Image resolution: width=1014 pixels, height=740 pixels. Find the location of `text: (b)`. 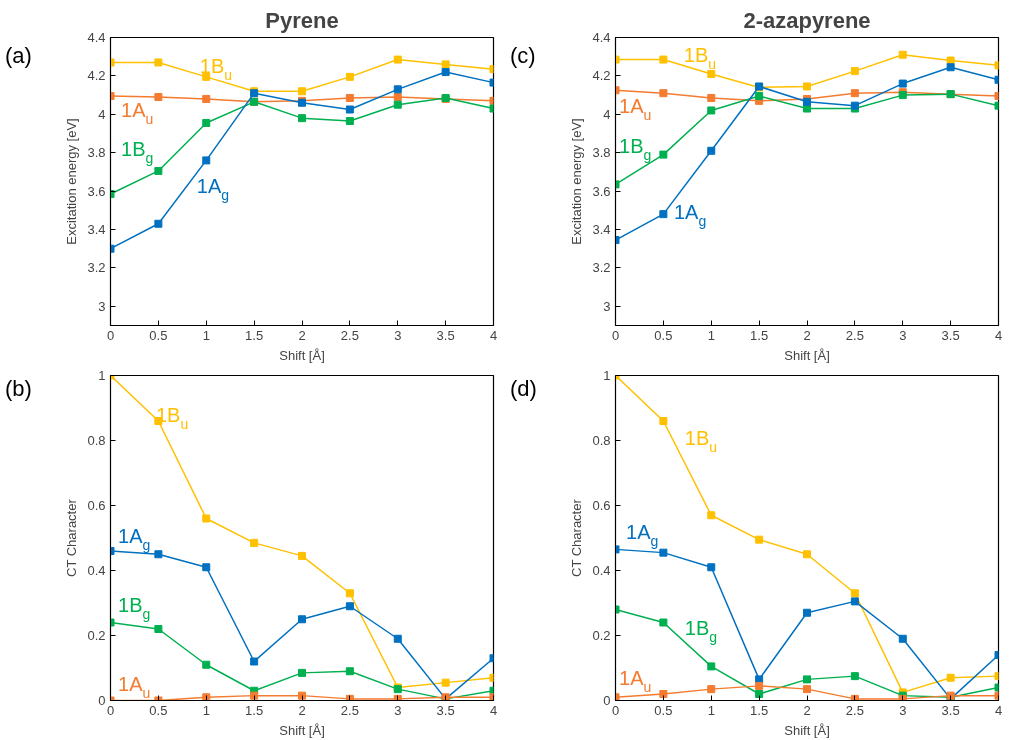

text: (b) is located at coordinates (18, 389).